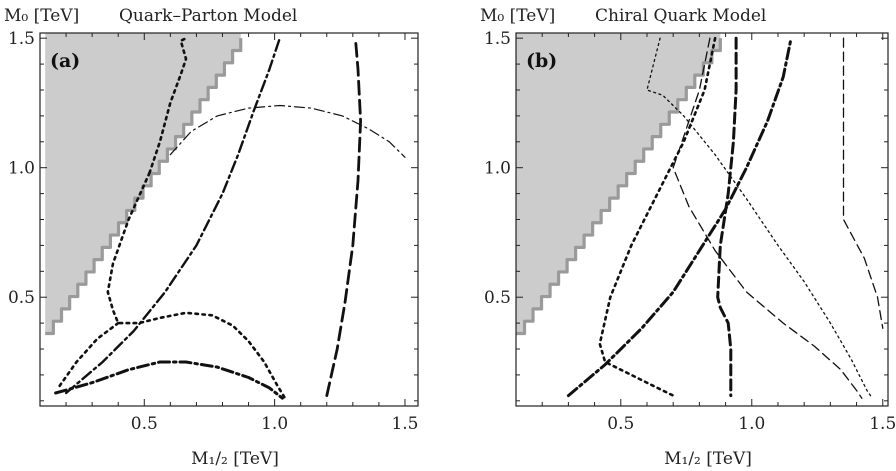  What do you see at coordinates (208, 16) in the screenshot?
I see `panel-title: Quark–Parton Model` at bounding box center [208, 16].